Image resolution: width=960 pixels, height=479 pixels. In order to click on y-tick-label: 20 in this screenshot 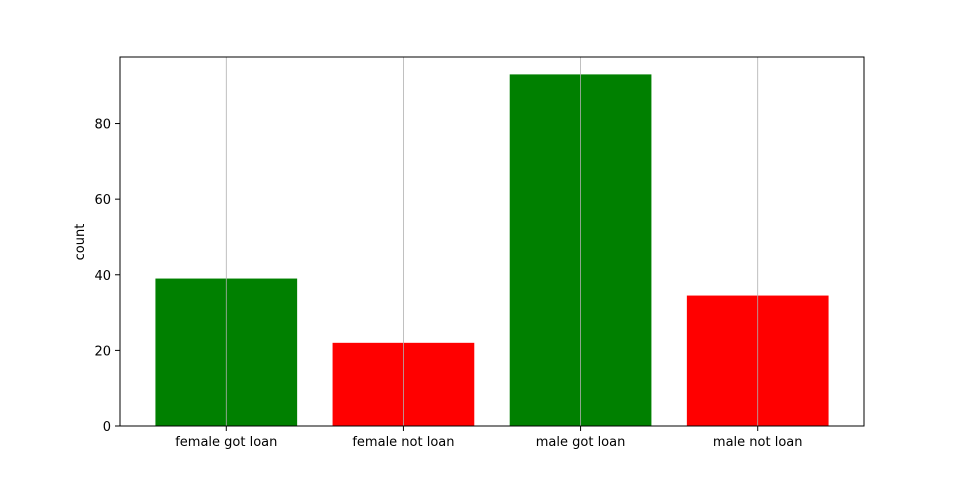, I will do `click(102, 351)`.